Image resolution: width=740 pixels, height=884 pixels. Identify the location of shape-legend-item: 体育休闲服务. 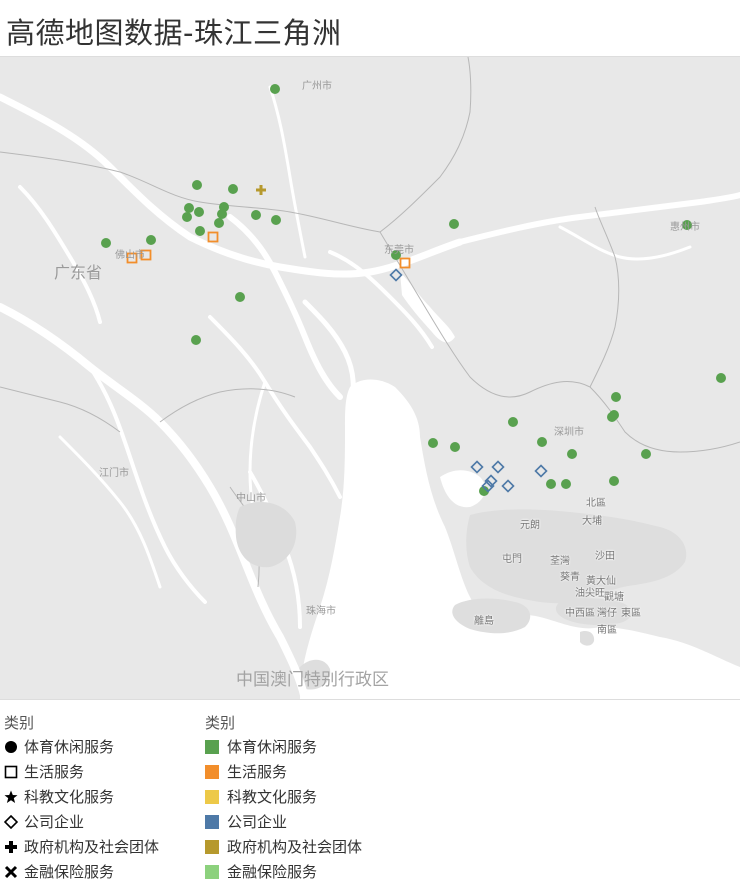
(81, 746).